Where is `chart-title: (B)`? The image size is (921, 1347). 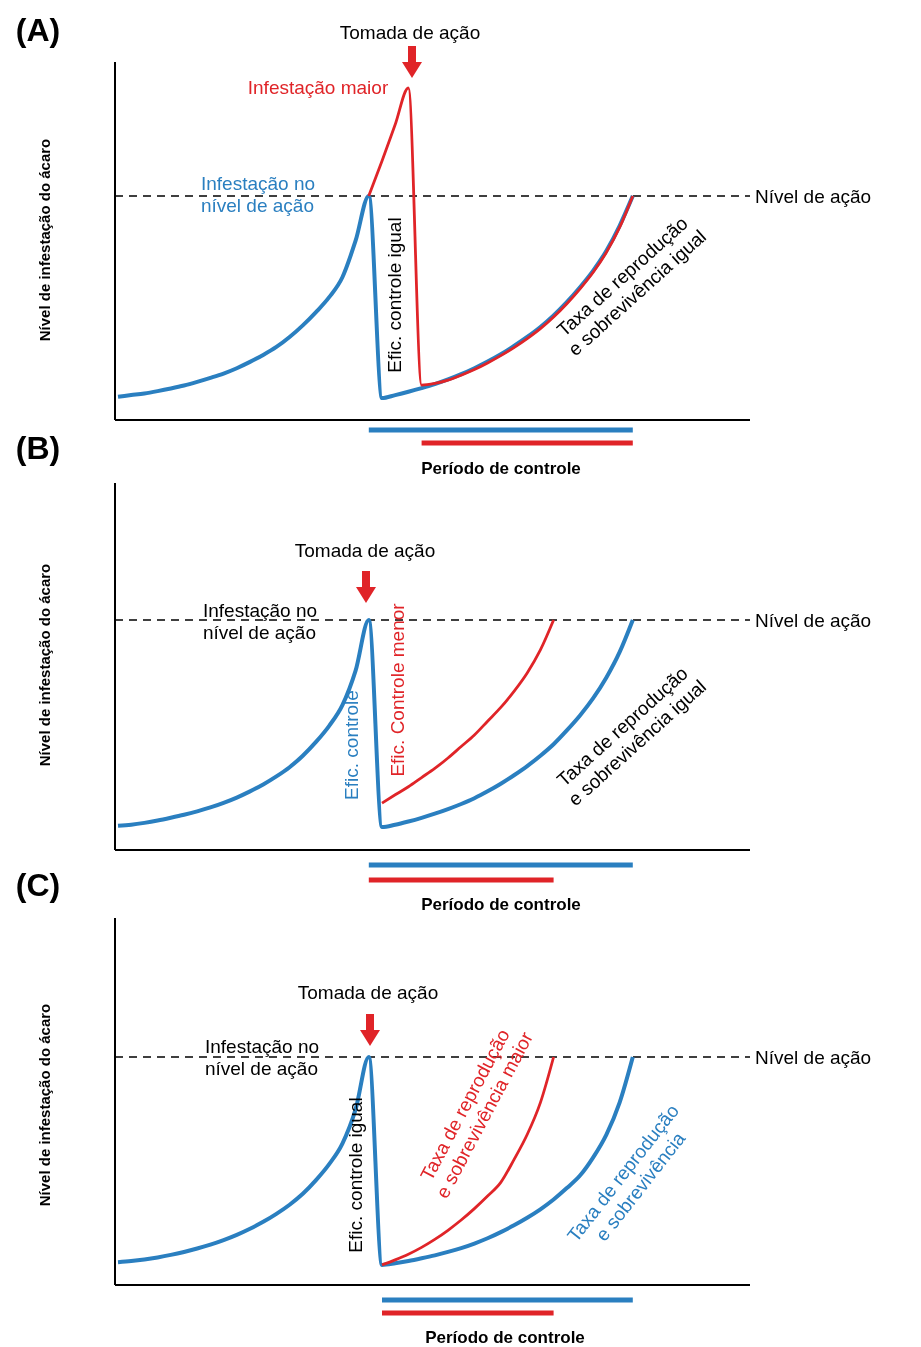
chart-title: (B) is located at coordinates (38, 448).